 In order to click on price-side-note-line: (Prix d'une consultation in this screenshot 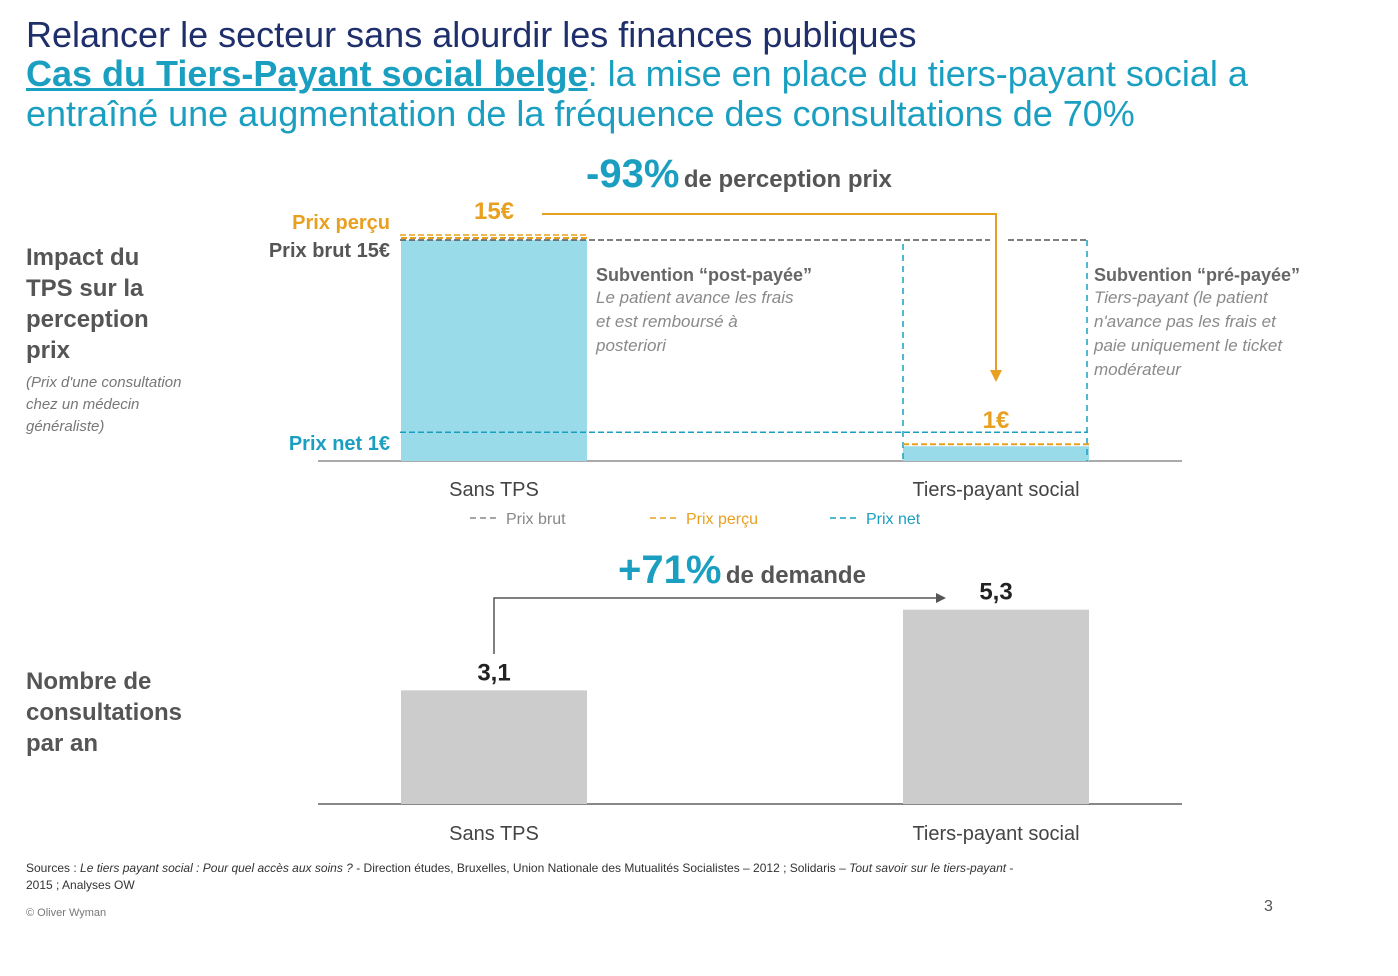, I will do `click(104, 382)`.